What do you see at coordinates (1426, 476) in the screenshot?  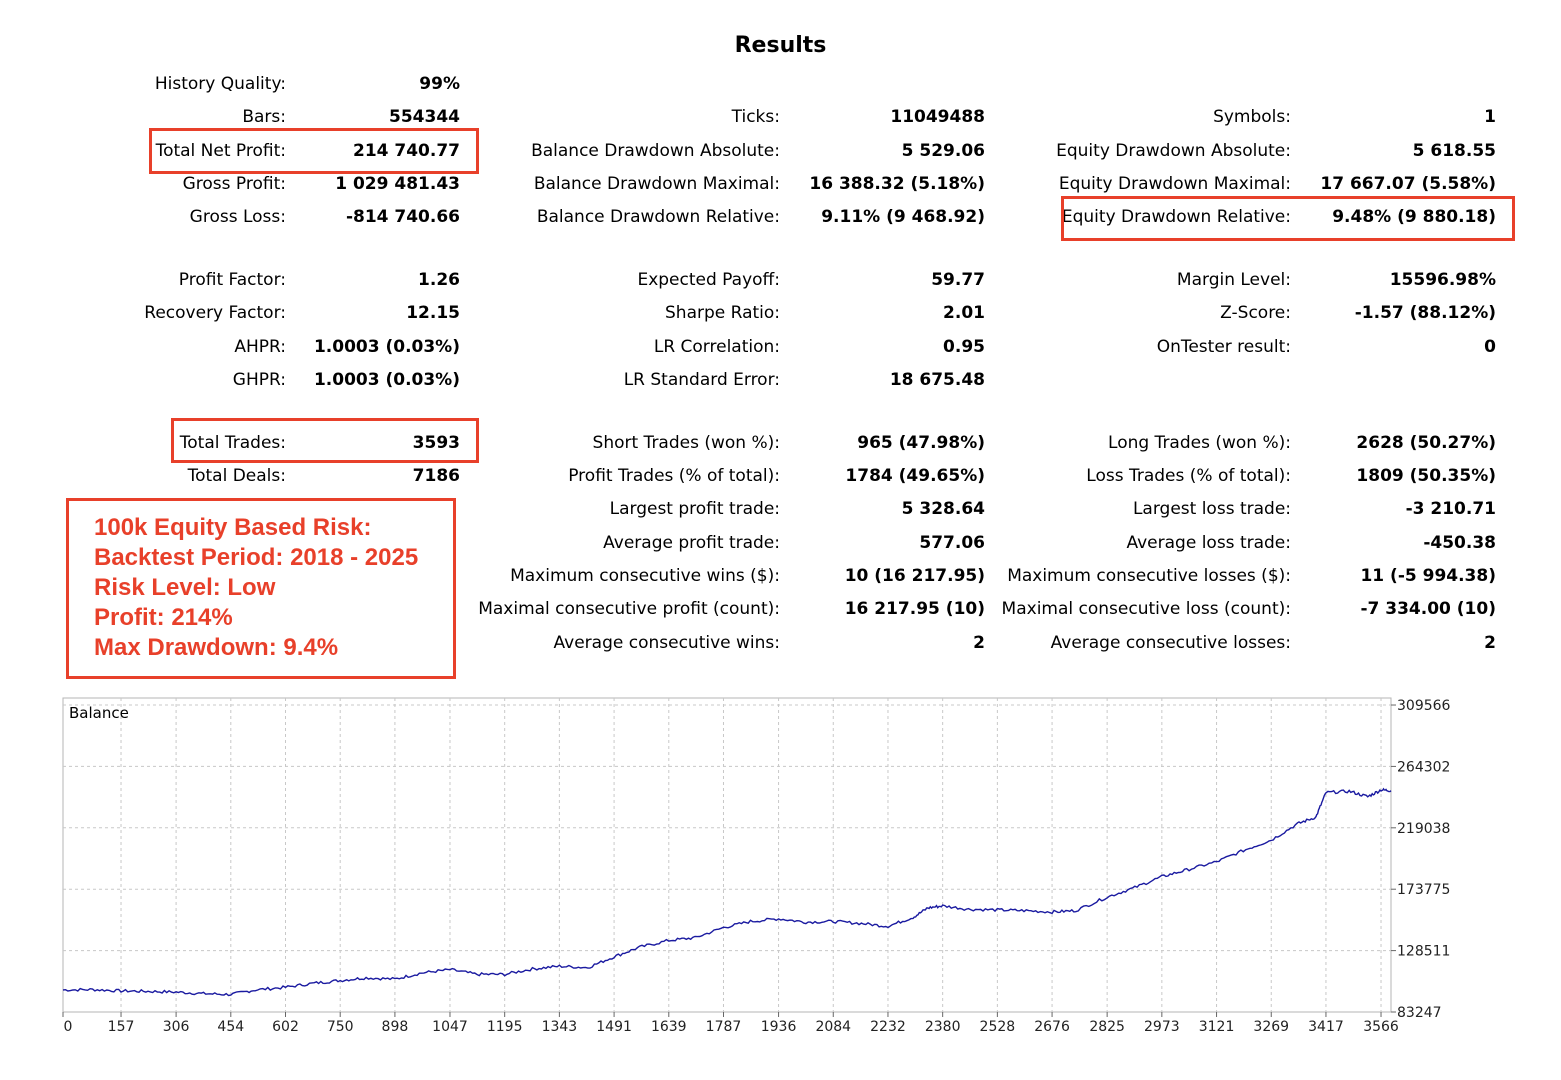 I see `stat-value-loss-trades-of-total: 1809 (50.35%)` at bounding box center [1426, 476].